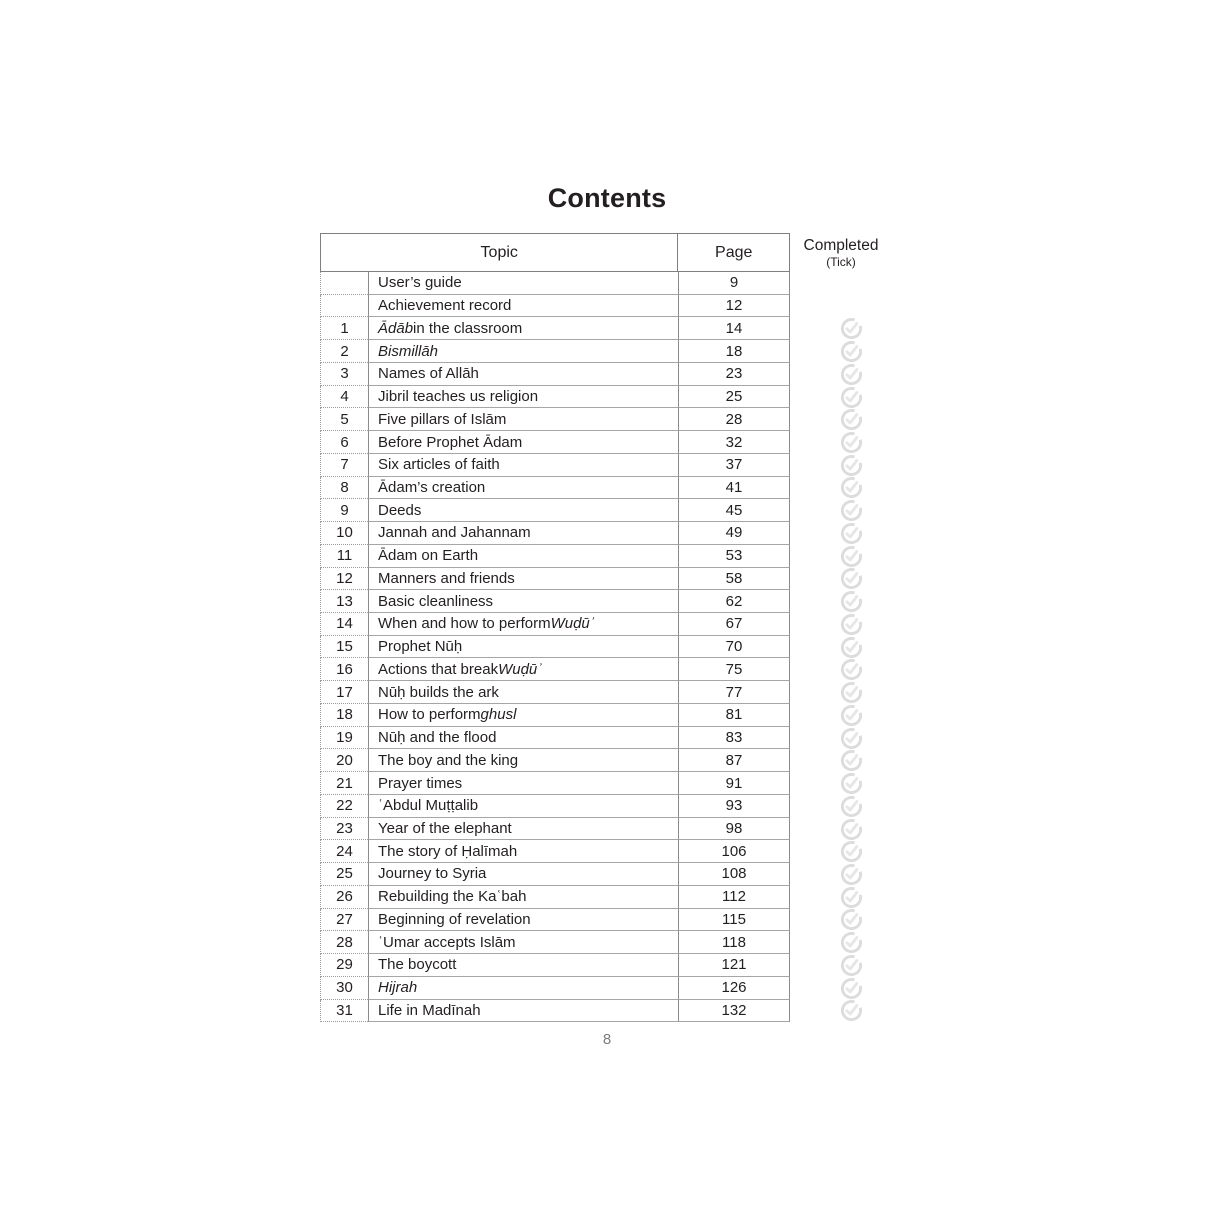 This screenshot has width=1214, height=1214. What do you see at coordinates (734, 329) in the screenshot?
I see `row-page-number: 14` at bounding box center [734, 329].